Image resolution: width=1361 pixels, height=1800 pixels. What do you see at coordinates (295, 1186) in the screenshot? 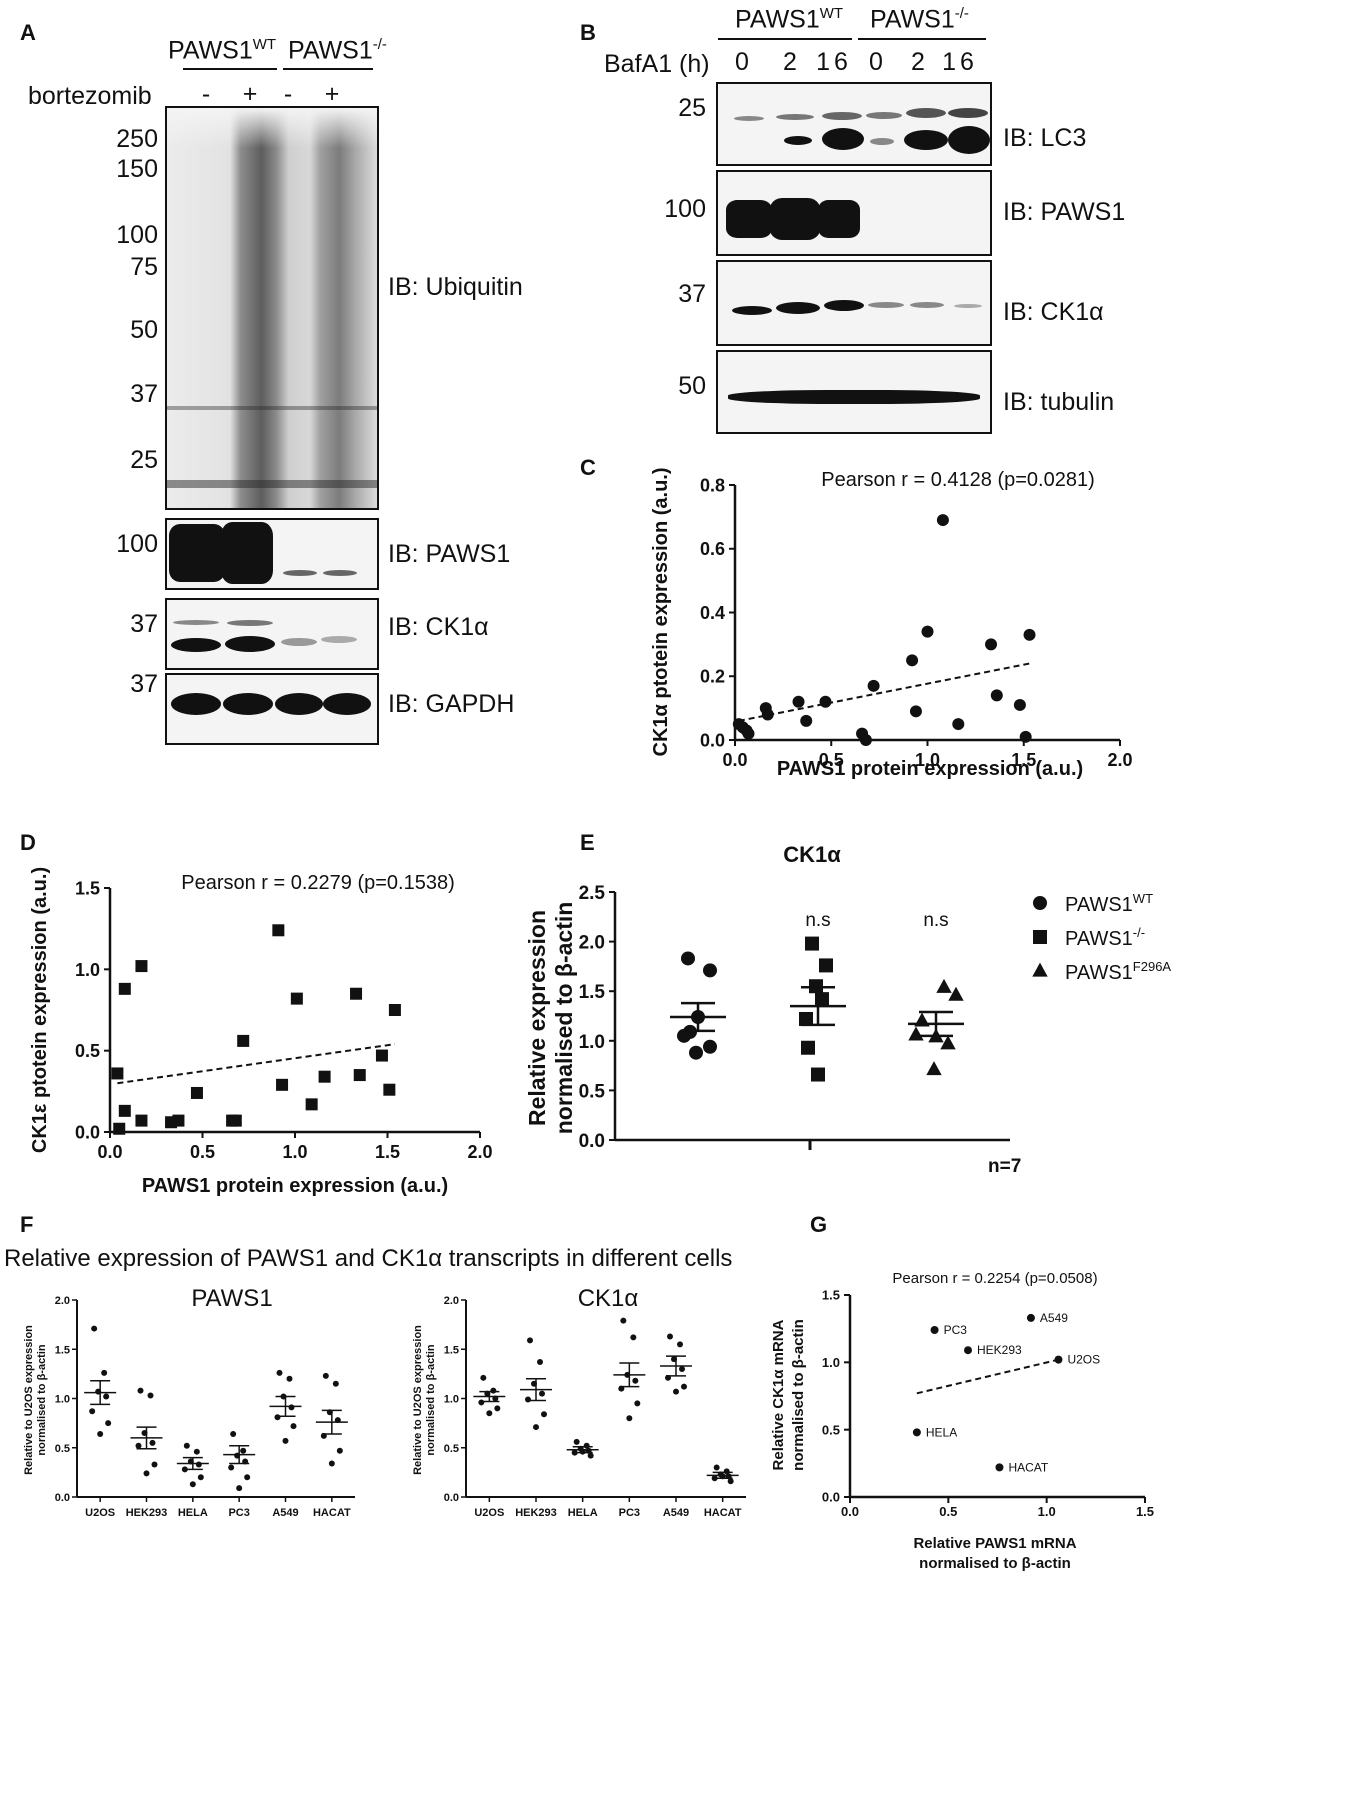
I see `d-x-axis-label: PAWS1 protein expression (a.u.)` at bounding box center [295, 1186].